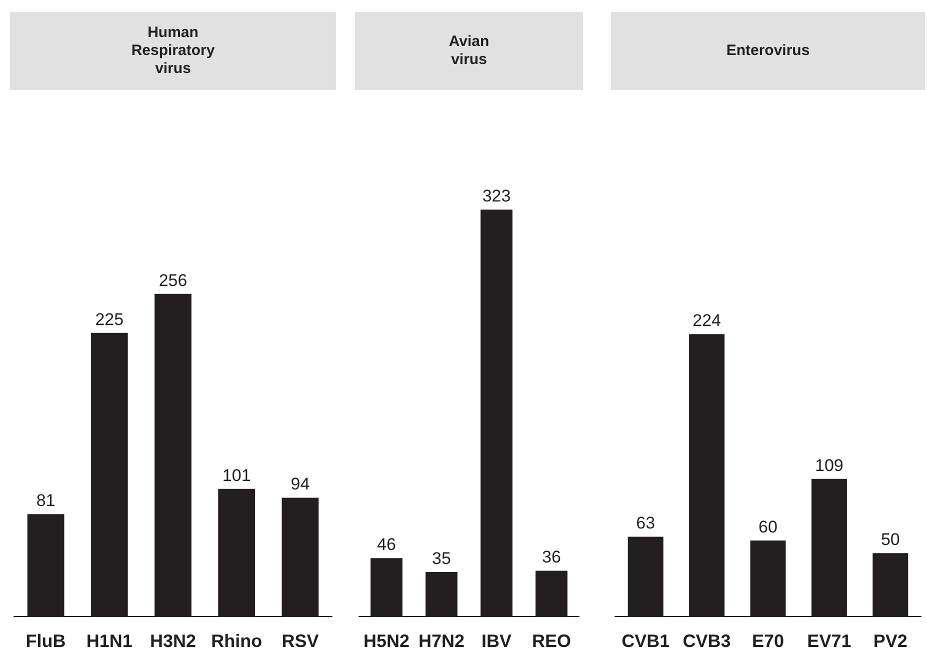 Image resolution: width=927 pixels, height=659 pixels. Describe the element at coordinates (706, 320) in the screenshot. I see `data-label: 224` at that location.